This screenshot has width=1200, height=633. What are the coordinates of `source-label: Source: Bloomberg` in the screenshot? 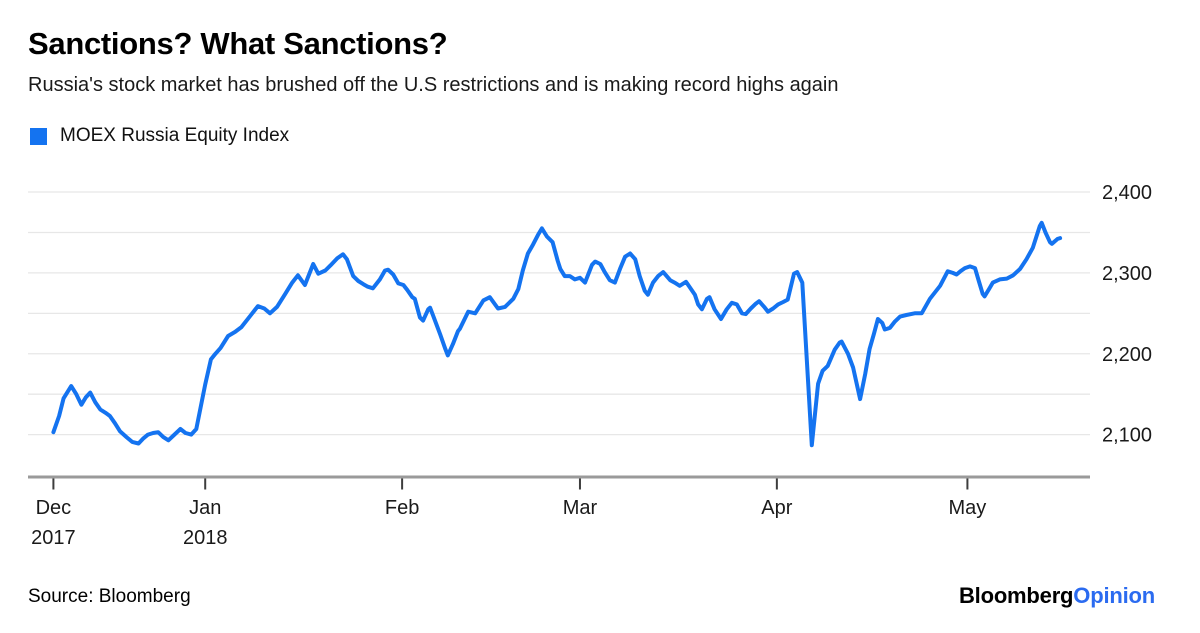 It's located at (109, 596).